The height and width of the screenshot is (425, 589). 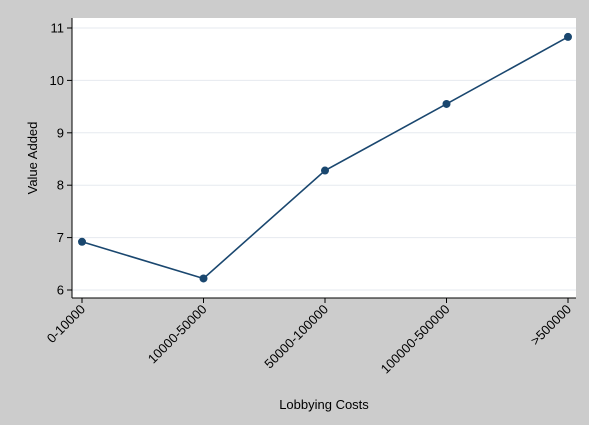 I want to click on y-axis-title: Value Added, so click(x=32, y=158).